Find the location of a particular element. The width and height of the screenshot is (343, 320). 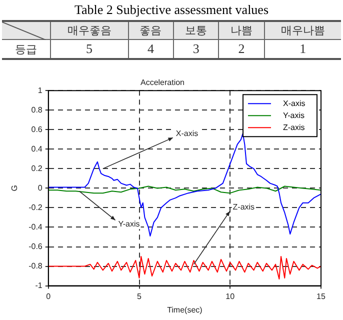

category-label: 매우좋음 is located at coordinates (89, 30).